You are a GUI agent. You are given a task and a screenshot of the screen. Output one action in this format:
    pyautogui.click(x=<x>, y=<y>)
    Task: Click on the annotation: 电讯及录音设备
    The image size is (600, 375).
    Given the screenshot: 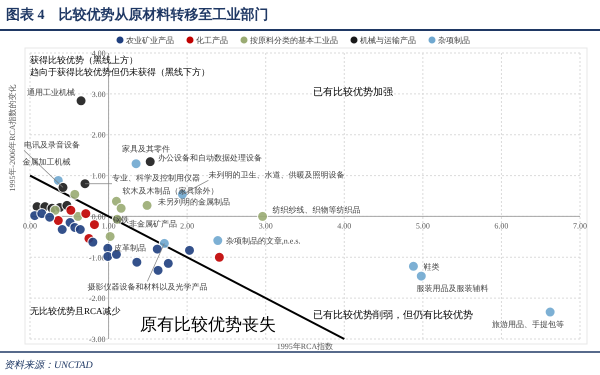 What is the action you would take?
    pyautogui.click(x=52, y=145)
    